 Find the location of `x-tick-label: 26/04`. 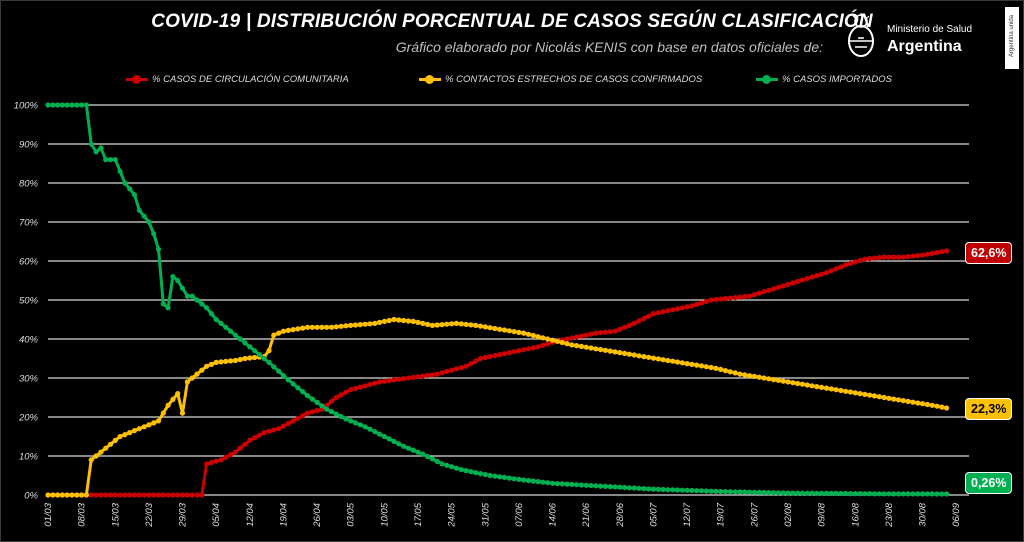

x-tick-label: 26/04 is located at coordinates (317, 515).